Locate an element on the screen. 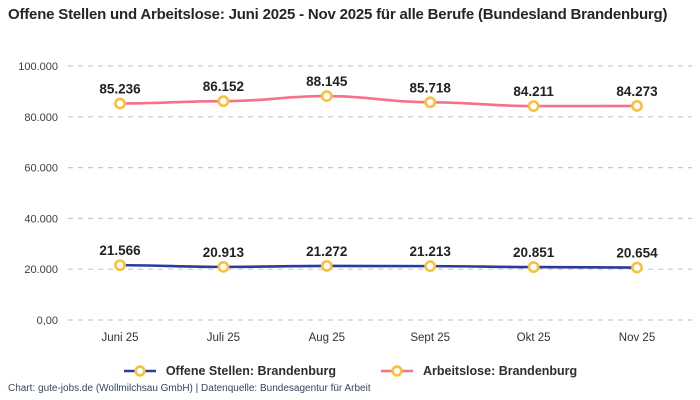  data-point-label: 21.213 is located at coordinates (431, 251).